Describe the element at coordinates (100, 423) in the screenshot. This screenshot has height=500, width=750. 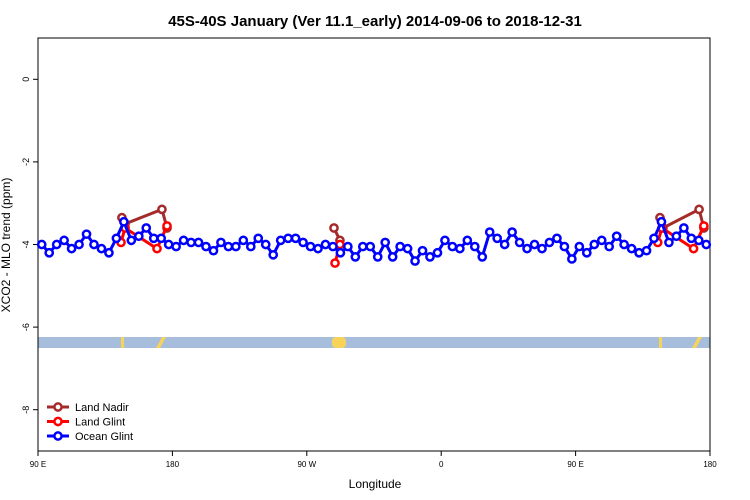
I see `legend-label: Land Glint` at that location.